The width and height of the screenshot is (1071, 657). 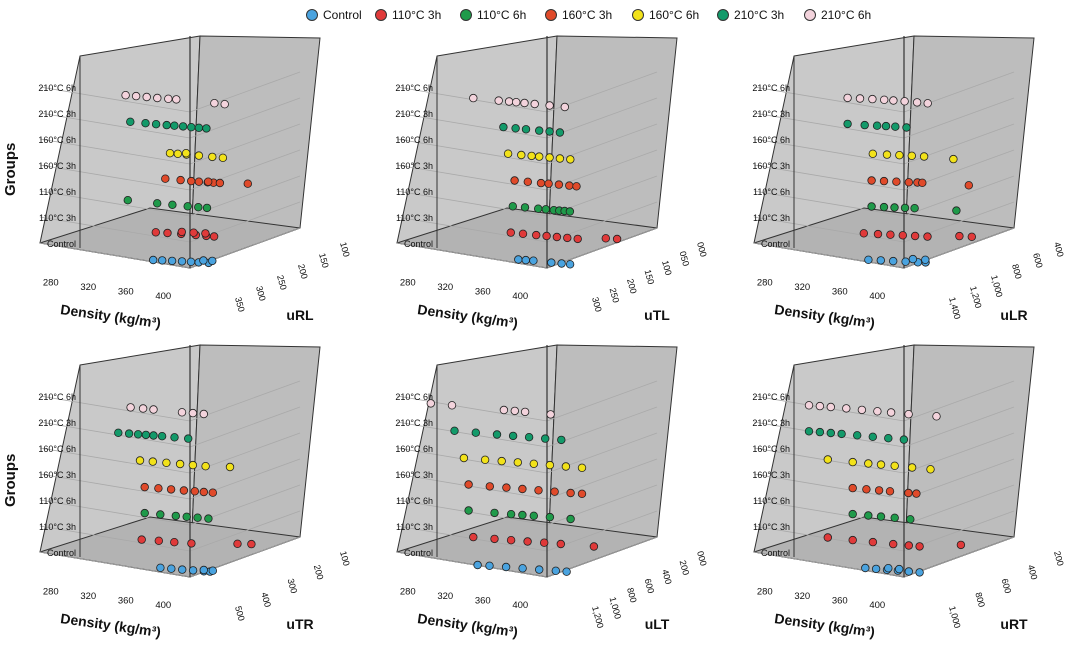 I want to click on legend-marker, so click(x=381, y=15).